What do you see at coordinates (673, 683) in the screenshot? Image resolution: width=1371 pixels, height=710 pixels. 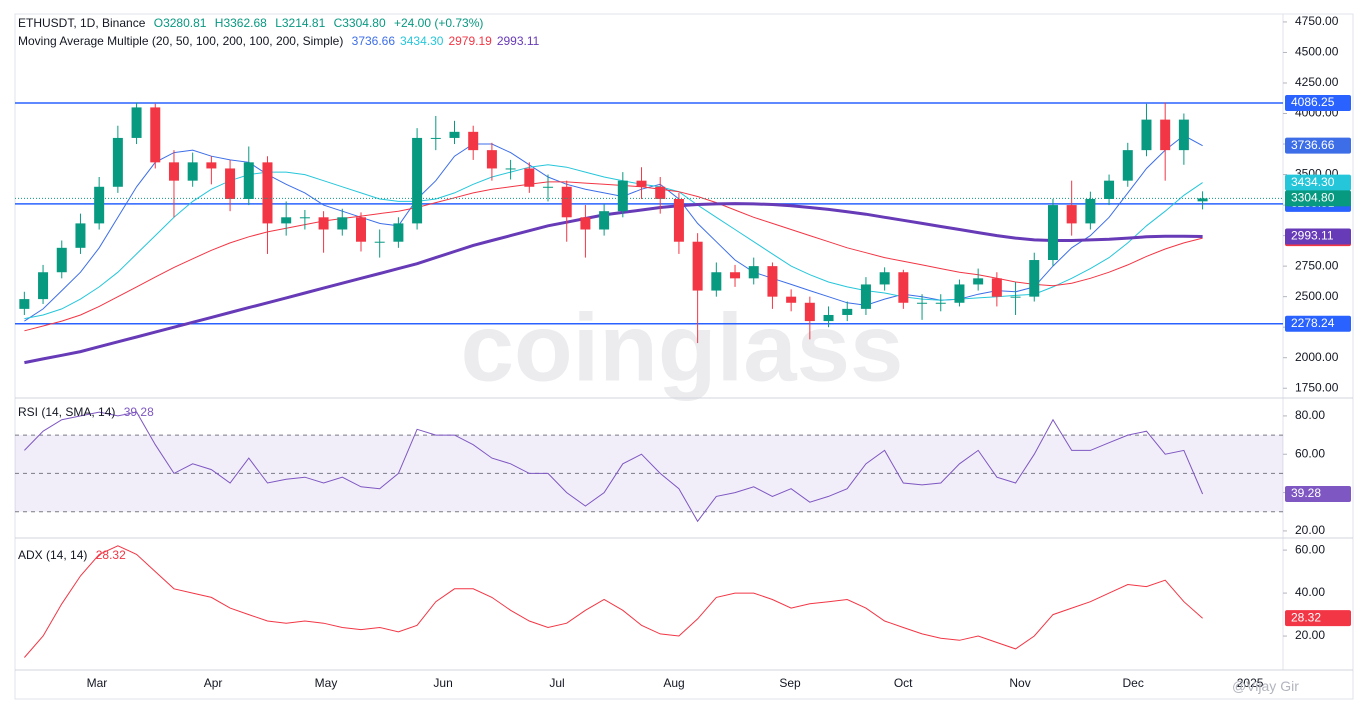 I see `x-tick-label: Aug` at bounding box center [673, 683].